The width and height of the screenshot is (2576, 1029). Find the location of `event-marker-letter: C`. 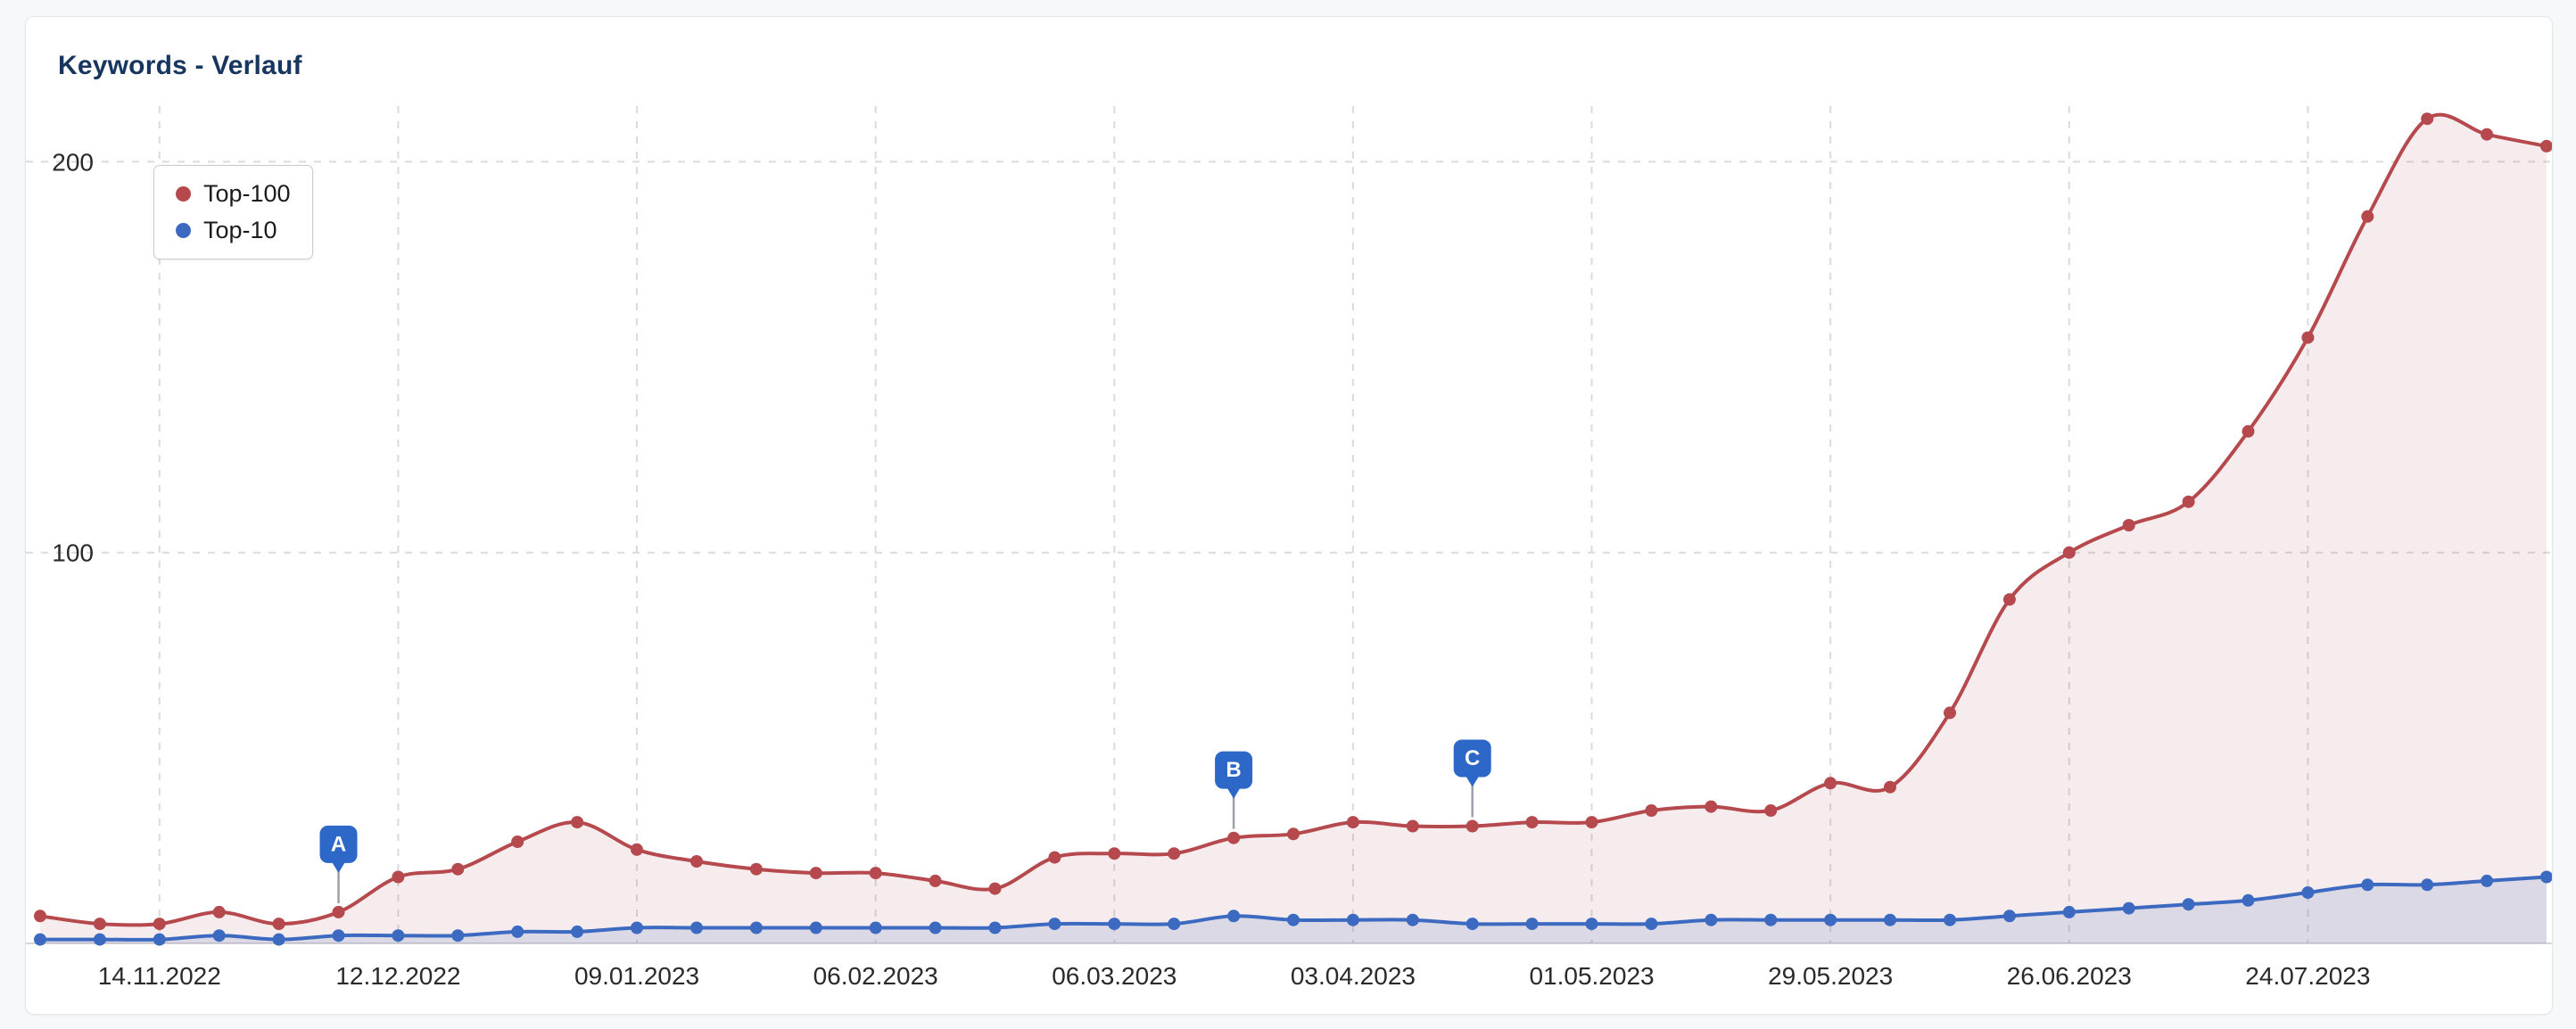

event-marker-letter: C is located at coordinates (1473, 758).